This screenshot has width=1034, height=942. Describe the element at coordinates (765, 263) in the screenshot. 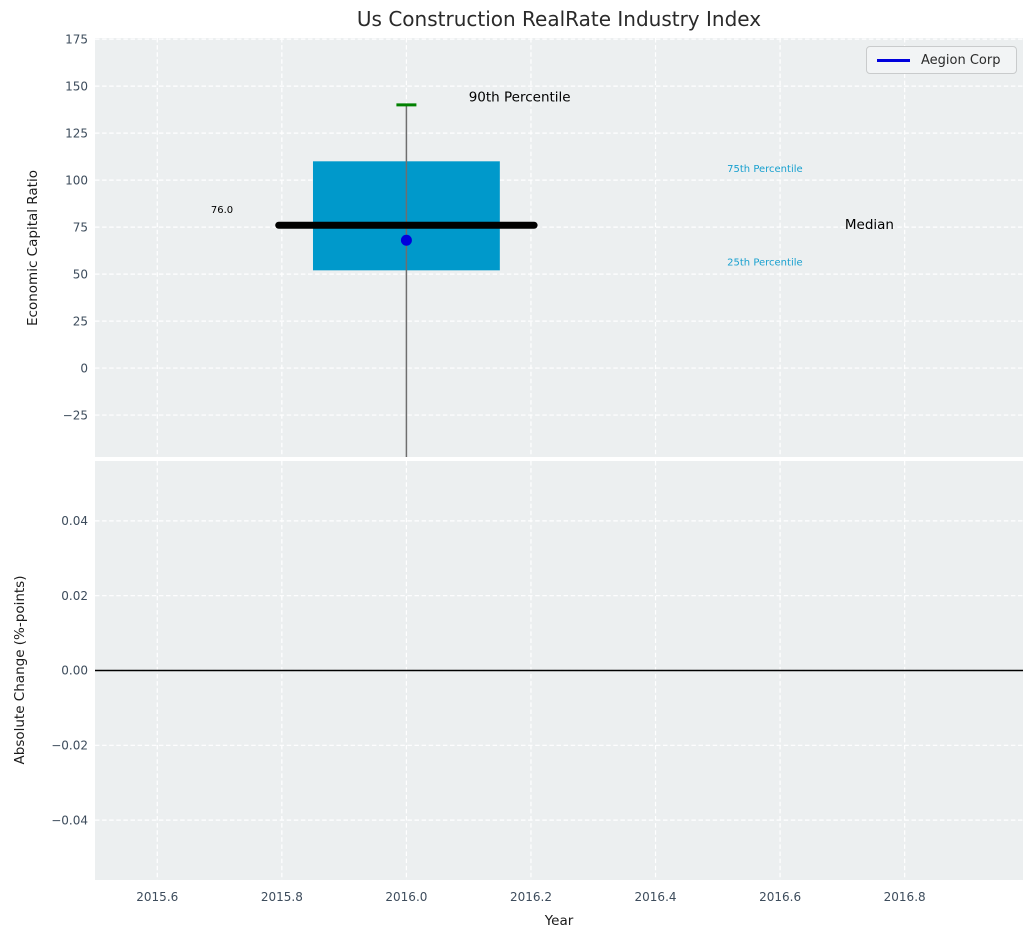

I see `p25-percentile-label: 25th Percentile` at that location.